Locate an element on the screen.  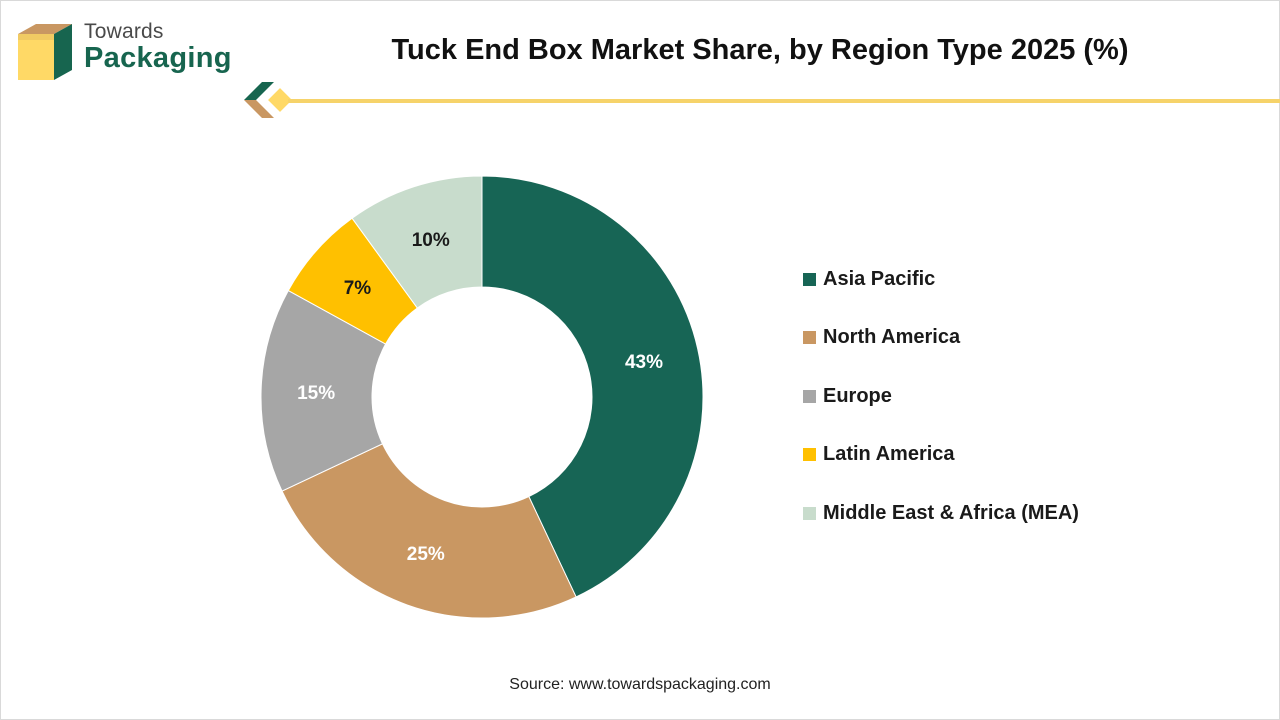
brand-logo: Towards Packaging is located at coordinates (129, 51).